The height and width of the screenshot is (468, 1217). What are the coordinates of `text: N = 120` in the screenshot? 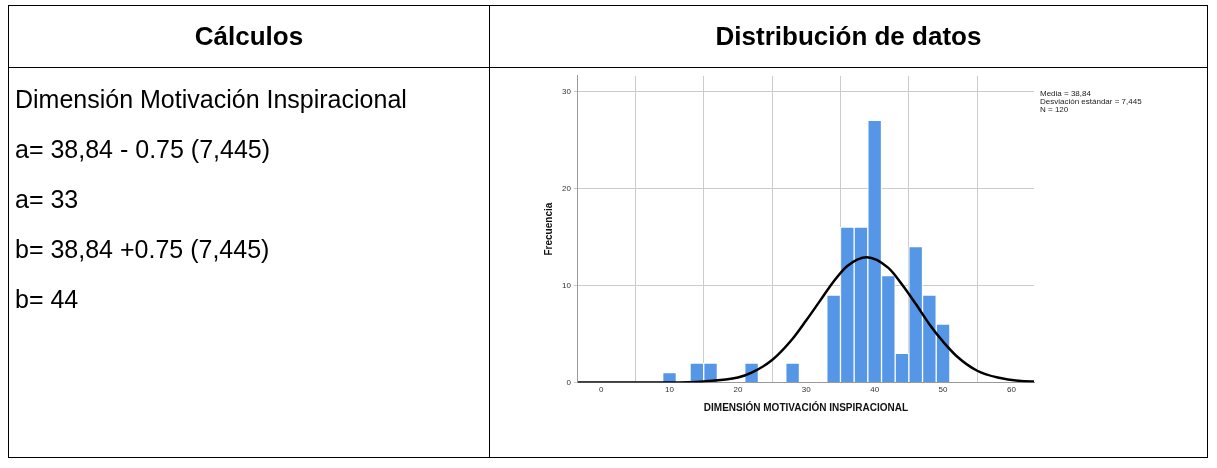 It's located at (1054, 109).